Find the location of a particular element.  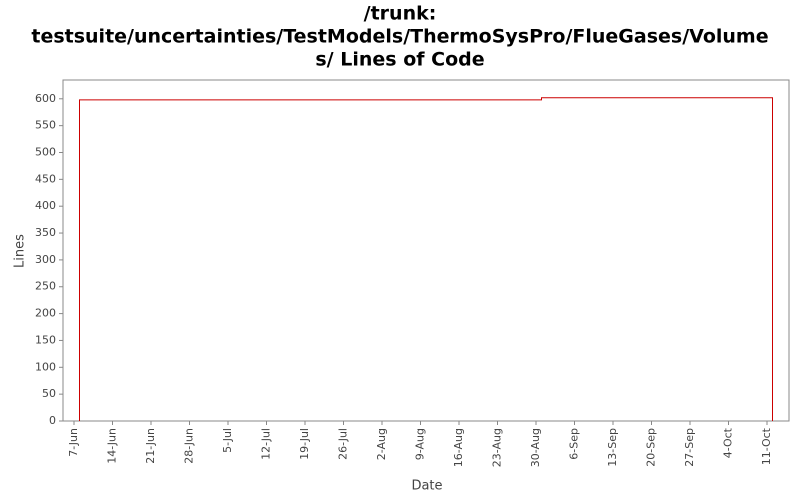

y-tick-label: 300 is located at coordinates (45, 259).